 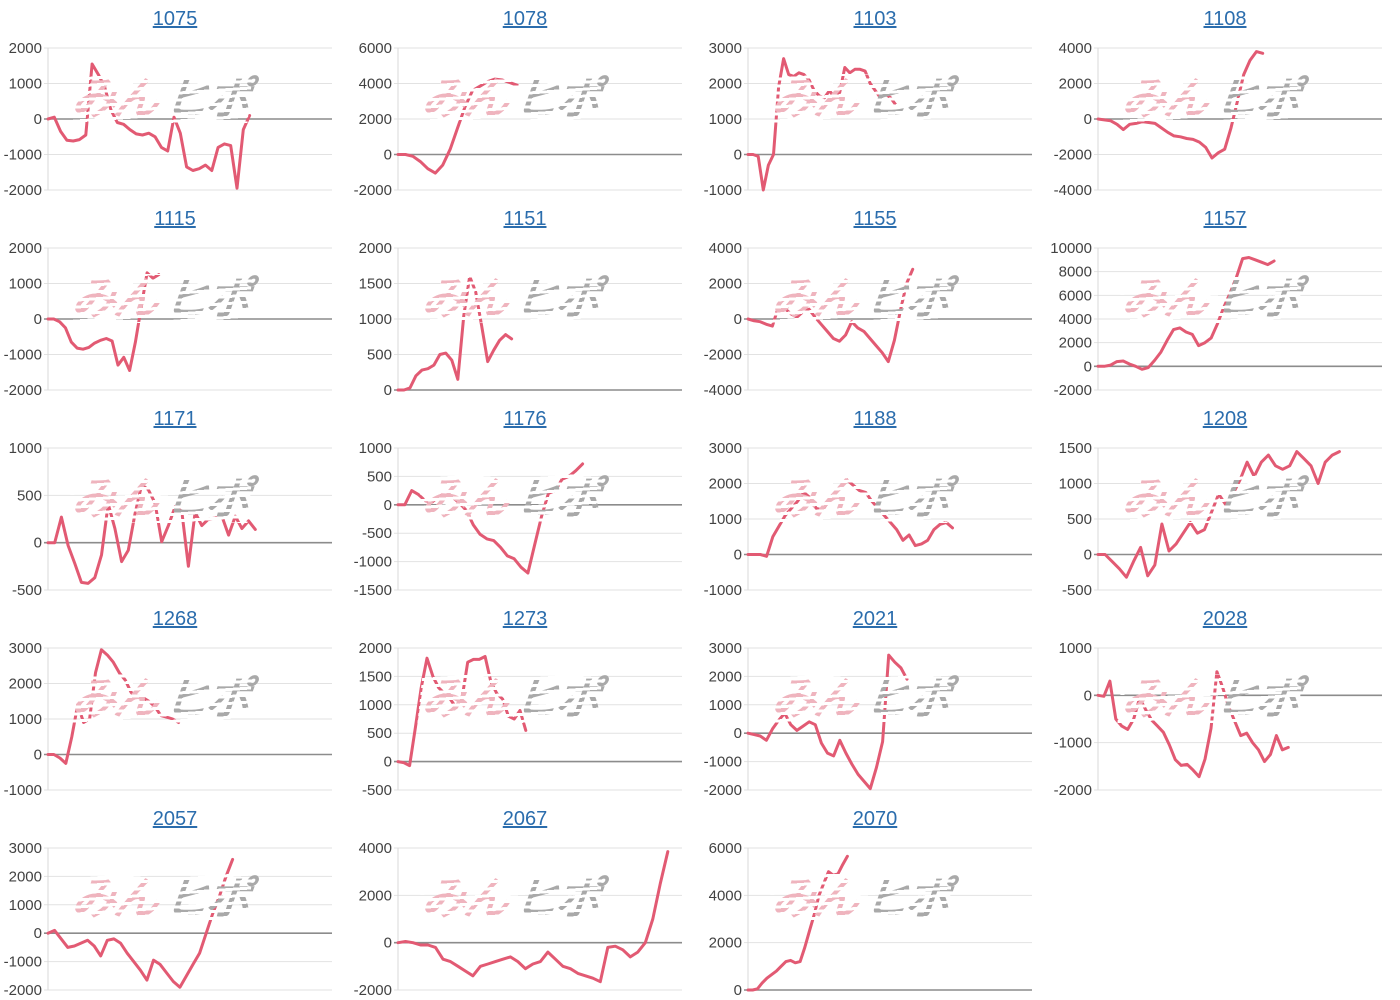 I want to click on chart-cell-1078: 1078 6000 4000 2000 0 -2000 みんヒポ, so click(x=525, y=100).